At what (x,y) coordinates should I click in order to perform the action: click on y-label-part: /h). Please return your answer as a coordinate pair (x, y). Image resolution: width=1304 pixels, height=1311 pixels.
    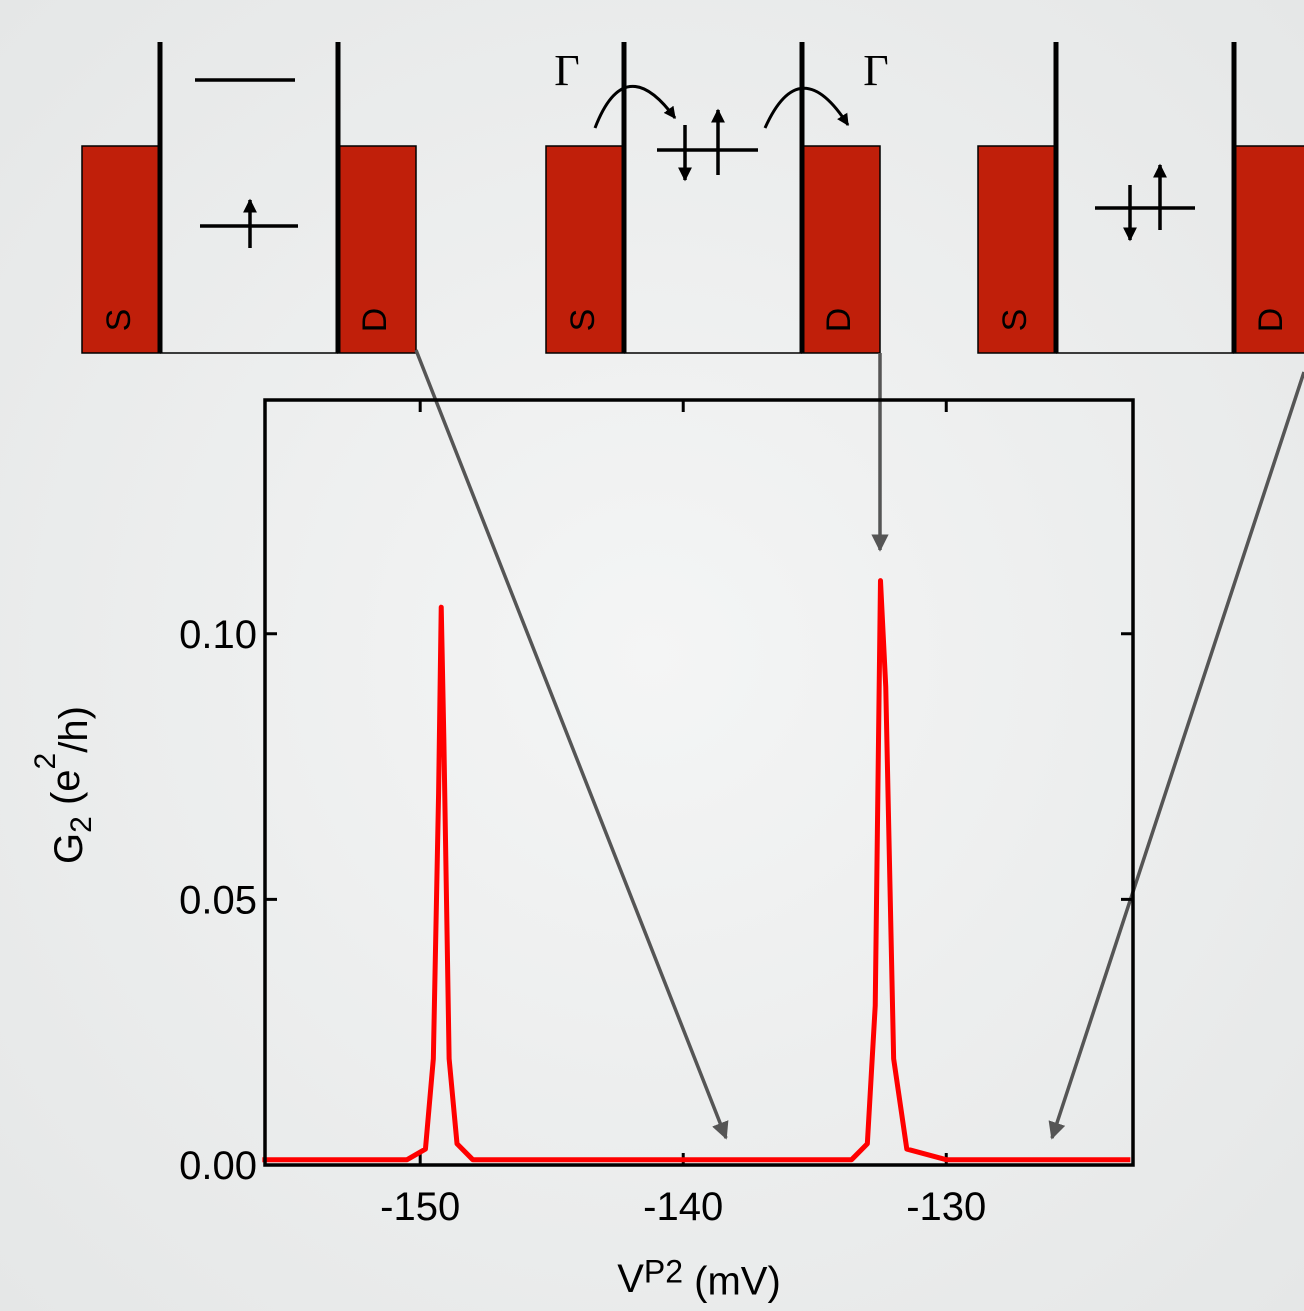
    Looking at the image, I should click on (74, 729).